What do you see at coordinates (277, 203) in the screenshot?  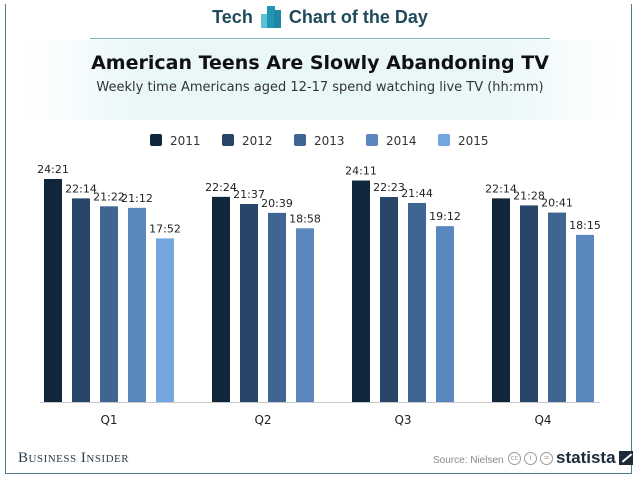 I see `data-label-Q2-2013: 20:39` at bounding box center [277, 203].